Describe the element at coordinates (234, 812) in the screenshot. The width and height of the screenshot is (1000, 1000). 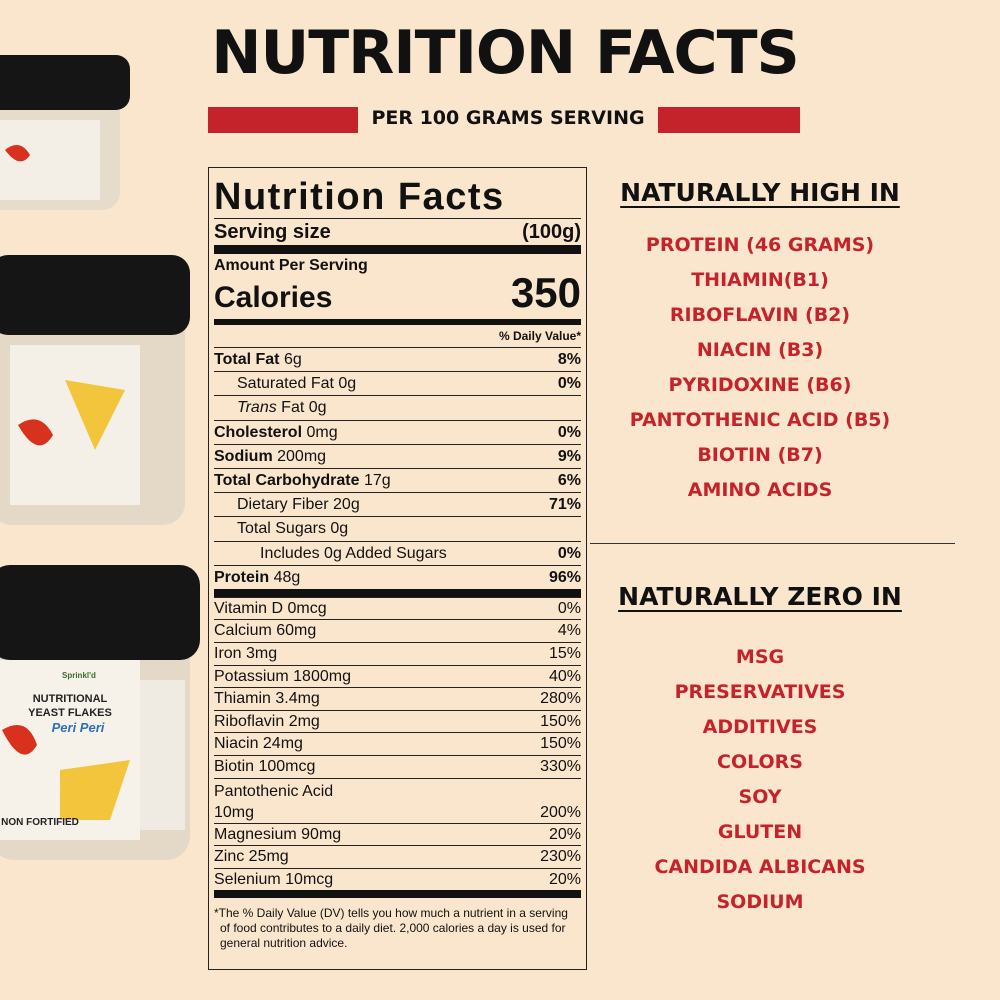
I see `vitamin-name: 10mg` at that location.